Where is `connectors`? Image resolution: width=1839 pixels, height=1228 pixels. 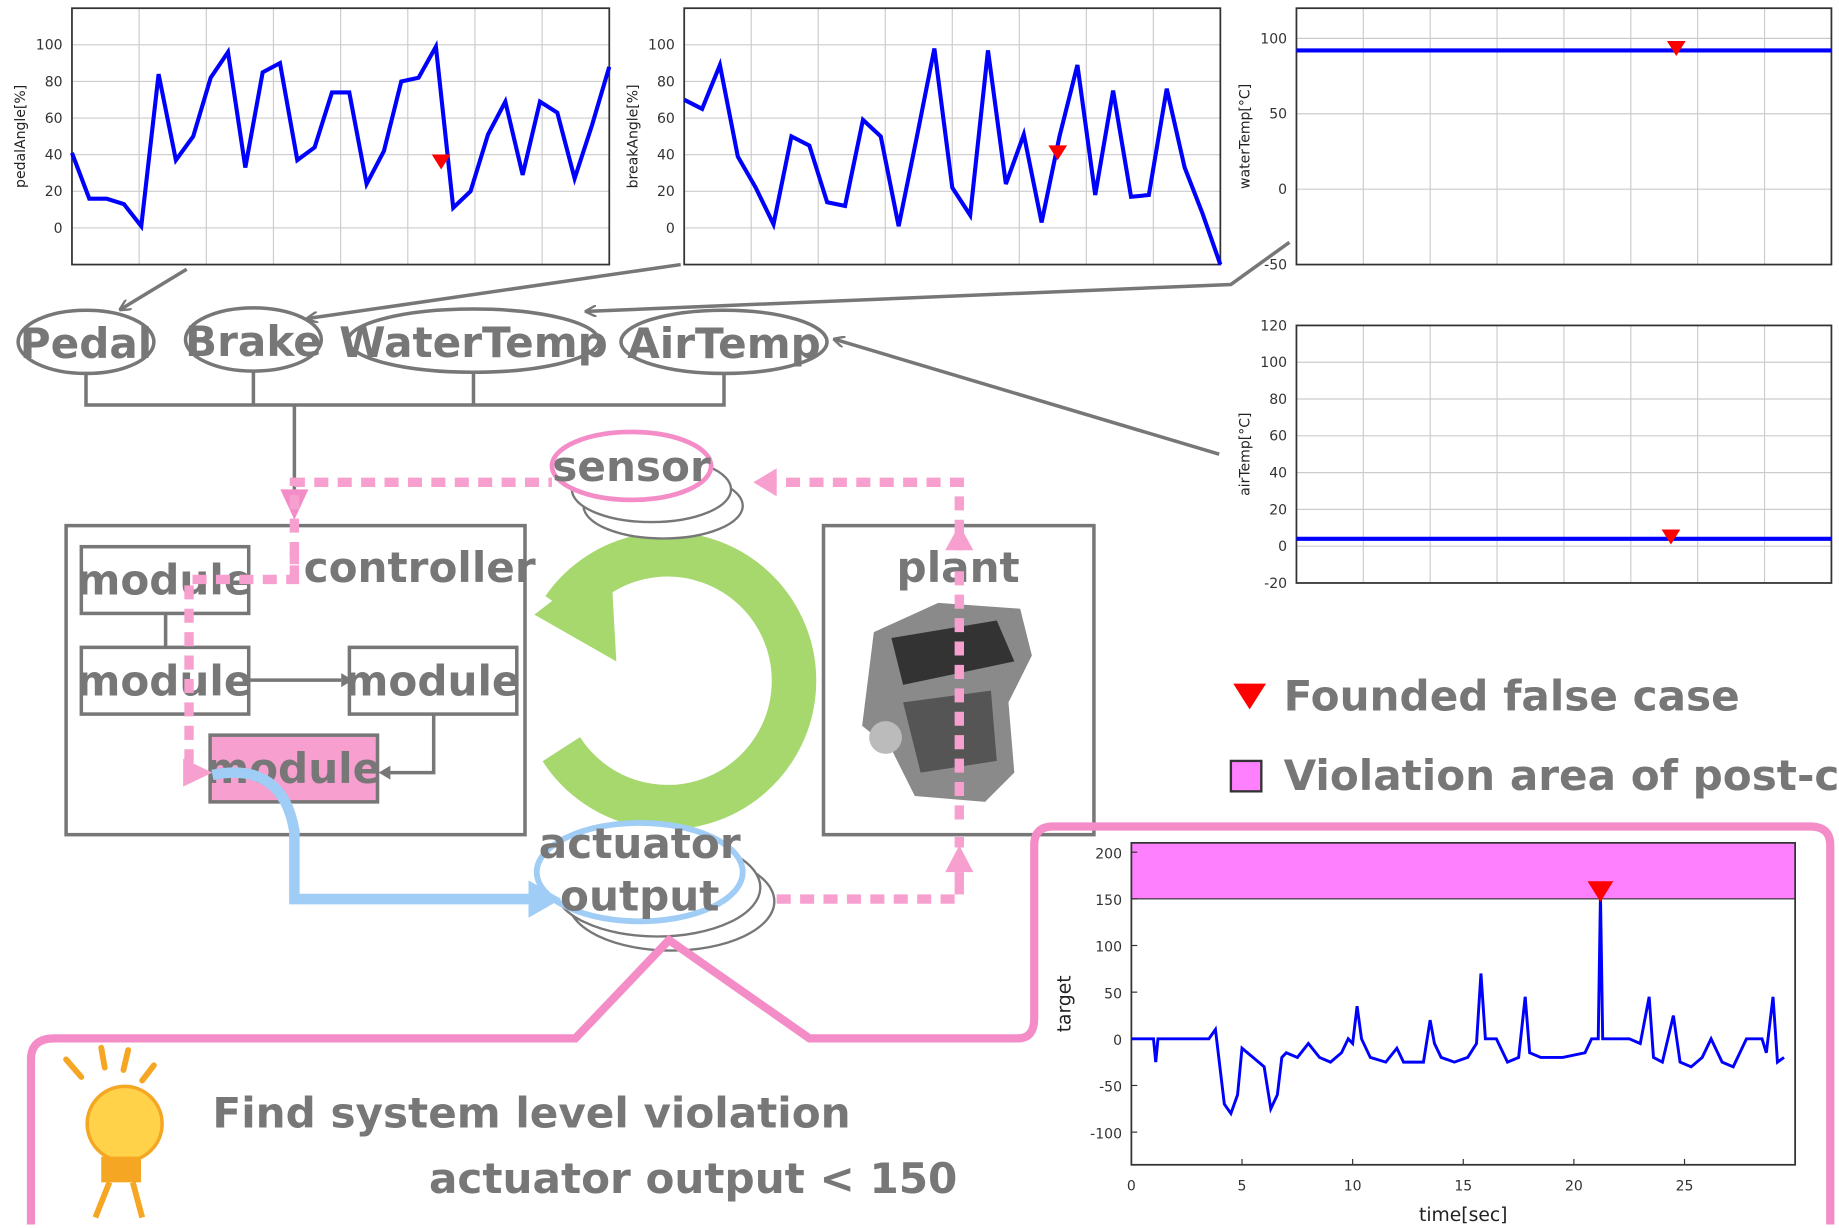
connectors is located at coordinates (687, 366).